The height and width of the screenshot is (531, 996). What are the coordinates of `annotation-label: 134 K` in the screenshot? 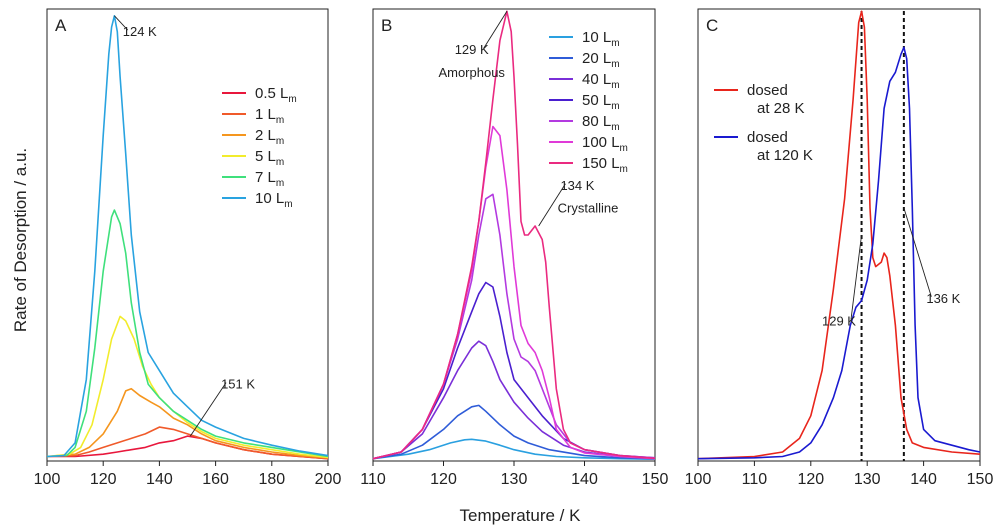 It's located at (577, 185).